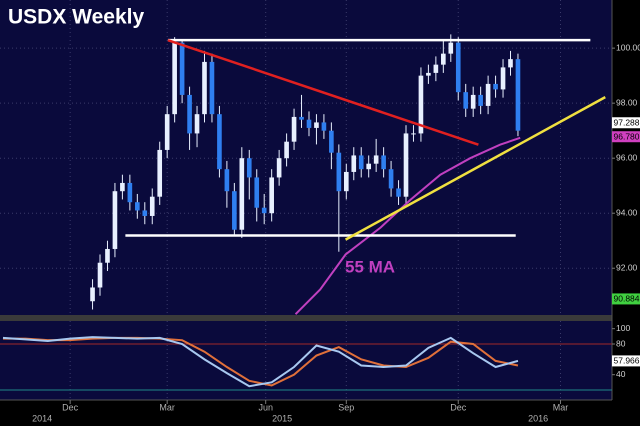  I want to click on year-label: 2014, so click(42, 418).